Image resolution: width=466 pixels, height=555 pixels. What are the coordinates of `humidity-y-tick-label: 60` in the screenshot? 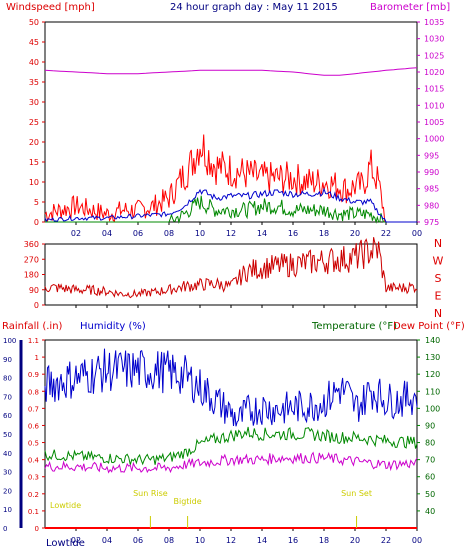 It's located at (7, 416).